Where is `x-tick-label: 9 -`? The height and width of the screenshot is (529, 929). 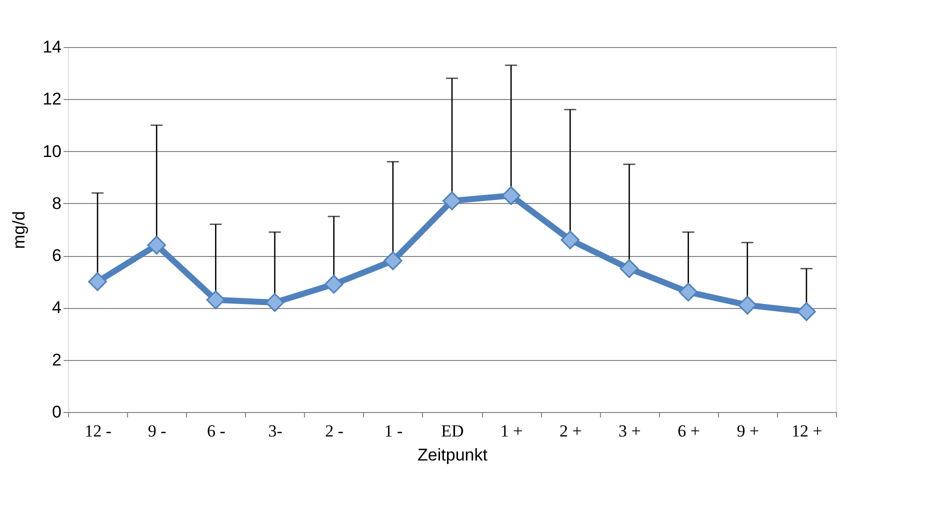 x-tick-label: 9 - is located at coordinates (157, 431).